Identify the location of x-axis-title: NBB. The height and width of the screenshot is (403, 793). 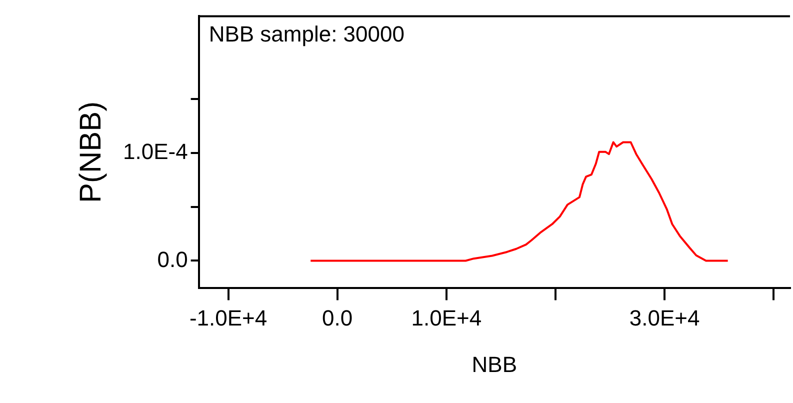
(495, 364).